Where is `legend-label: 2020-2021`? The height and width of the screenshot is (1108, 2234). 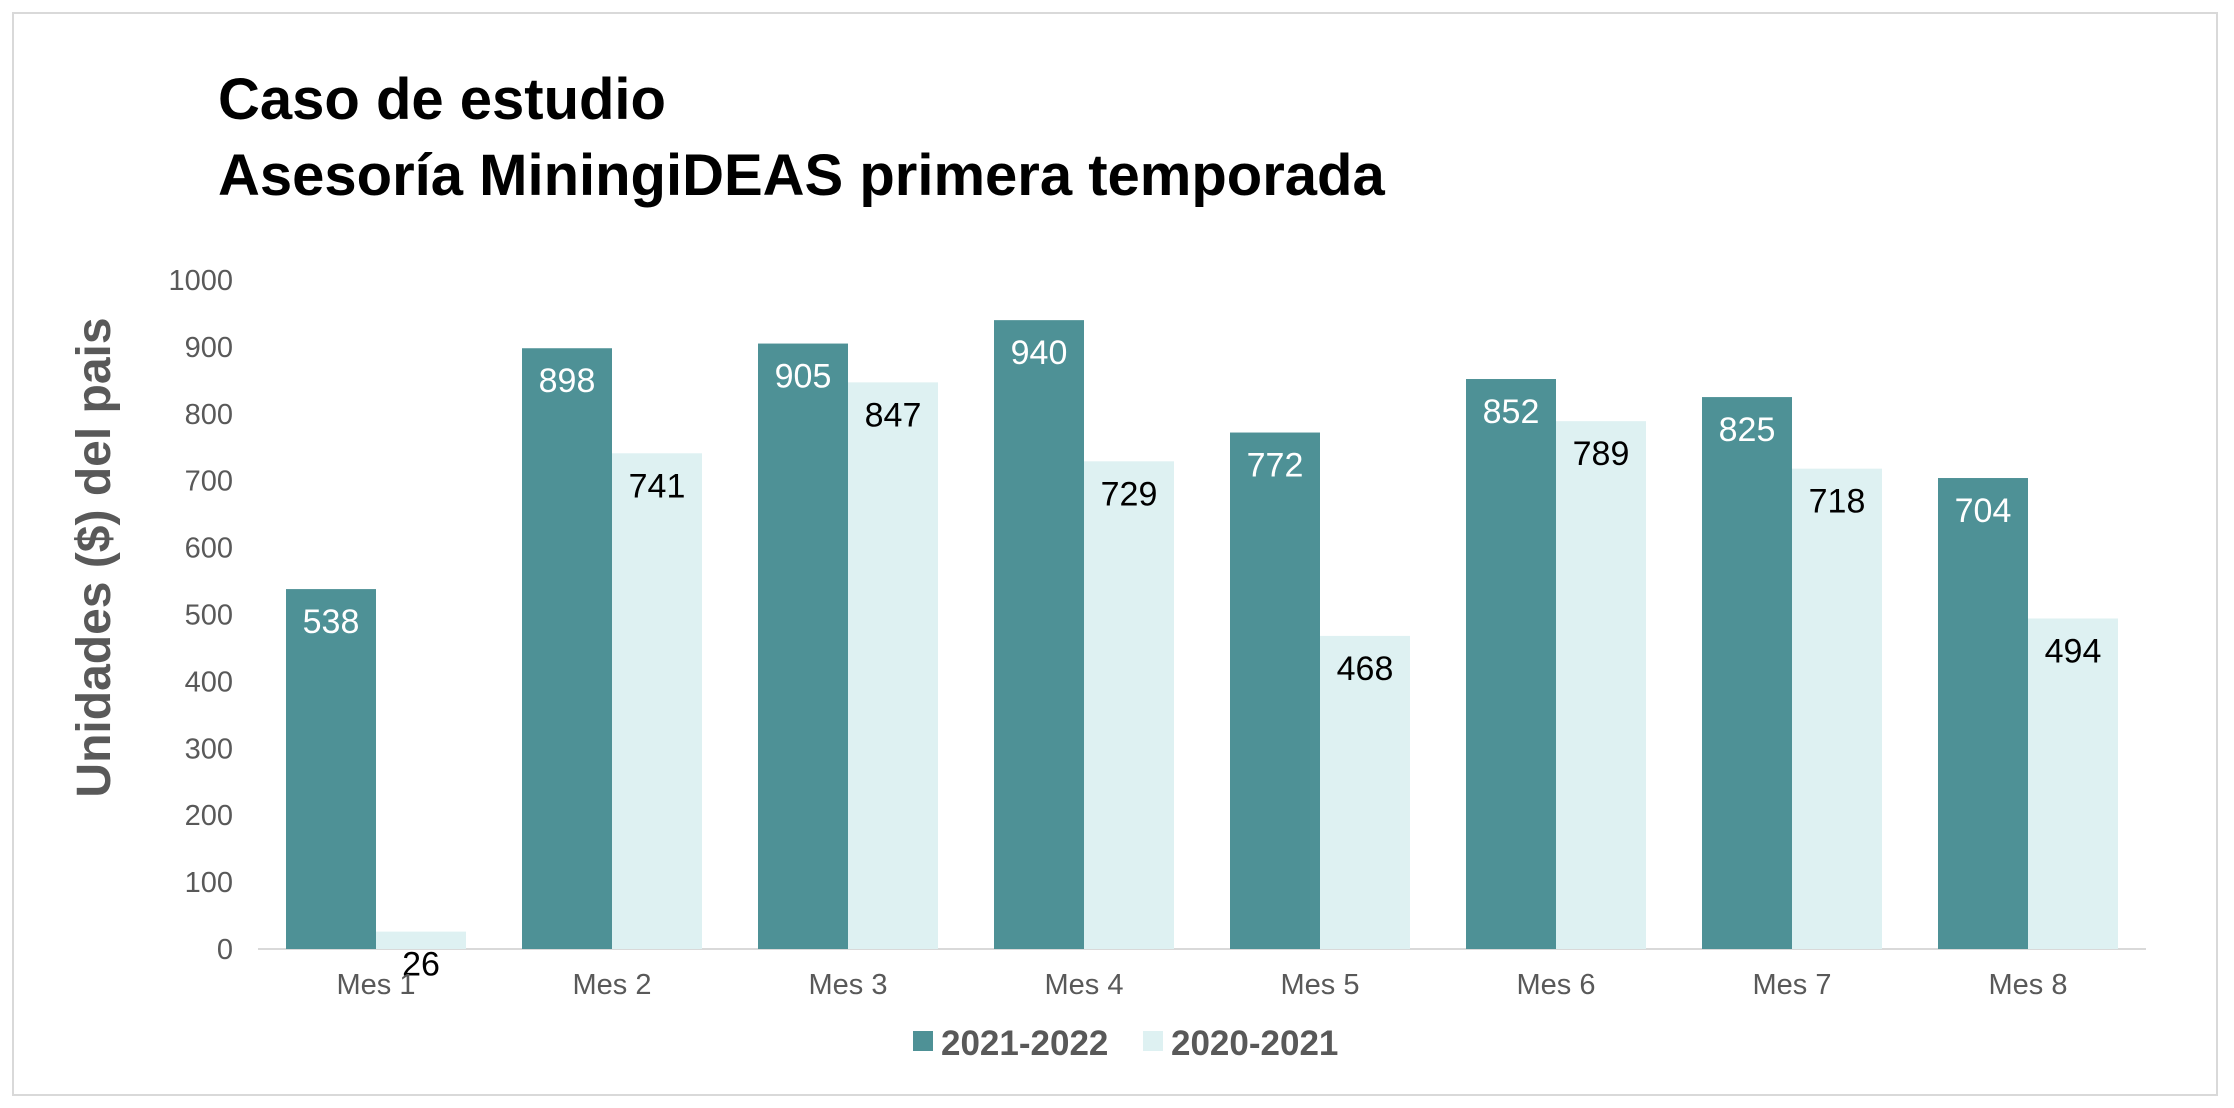
legend-label: 2020-2021 is located at coordinates (1254, 1043).